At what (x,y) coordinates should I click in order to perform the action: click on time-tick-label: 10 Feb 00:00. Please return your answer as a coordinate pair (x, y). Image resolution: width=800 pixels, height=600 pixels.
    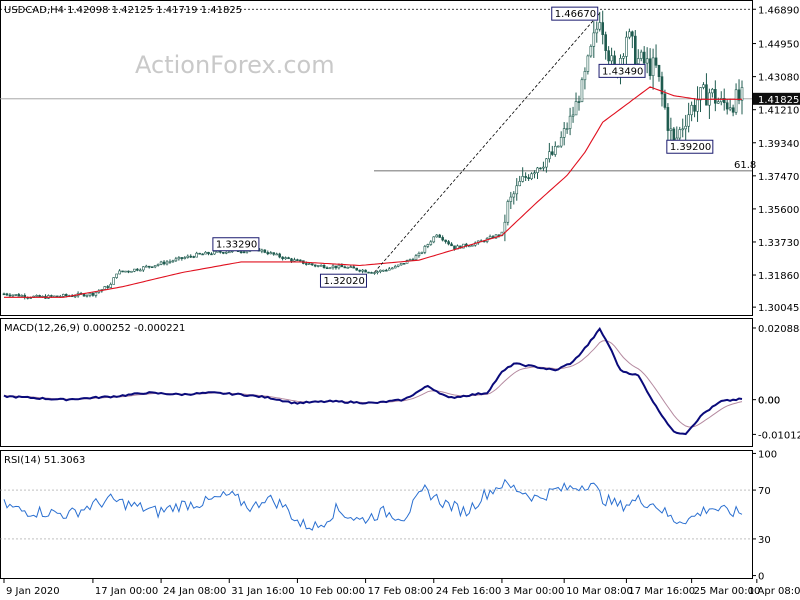
    Looking at the image, I should click on (332, 591).